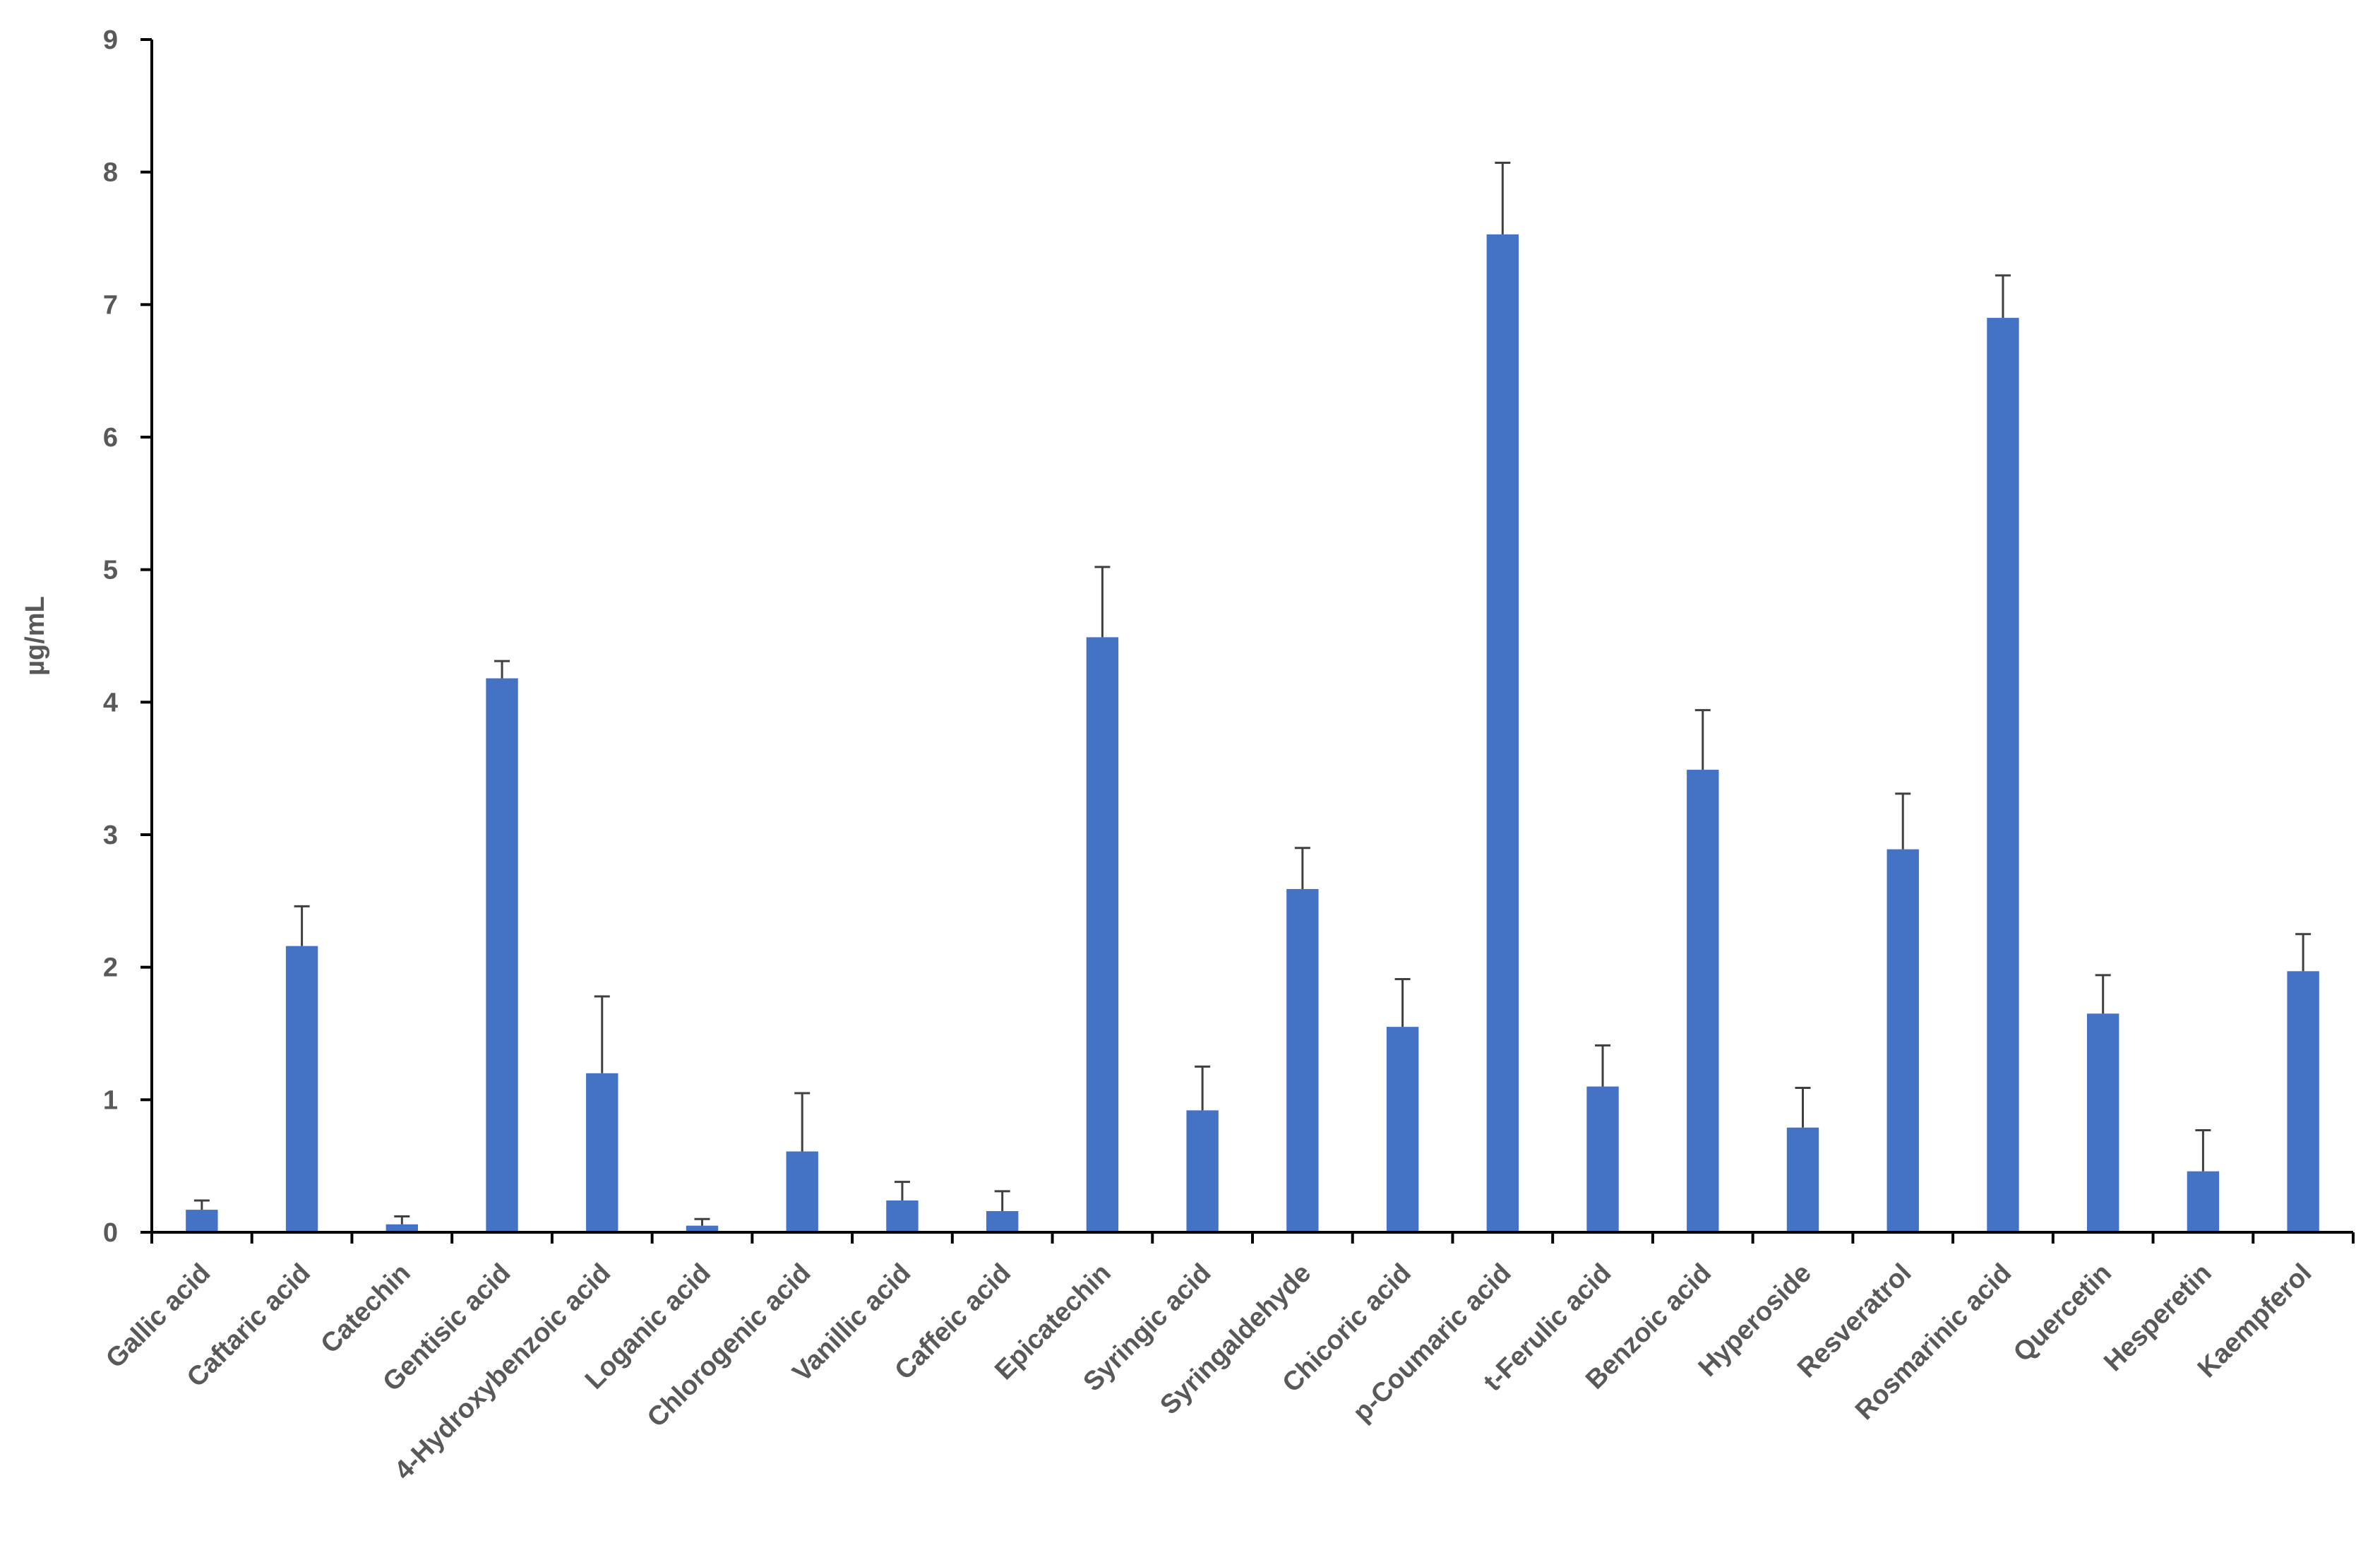 The image size is (2380, 1567). What do you see at coordinates (35, 636) in the screenshot?
I see `y-axis-title: µg/mL` at bounding box center [35, 636].